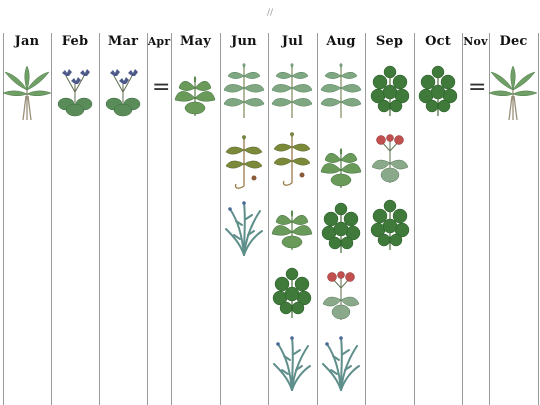 The width and height of the screenshot is (540, 405). I want to click on month-header-nov: Nov, so click(475, 41).